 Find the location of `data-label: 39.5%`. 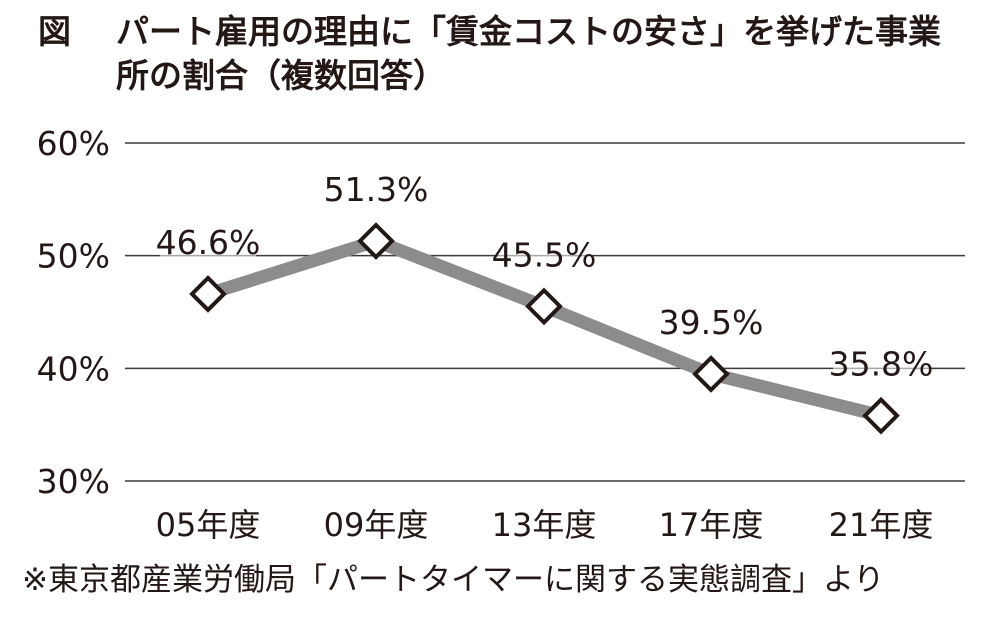

data-label: 39.5% is located at coordinates (711, 322).